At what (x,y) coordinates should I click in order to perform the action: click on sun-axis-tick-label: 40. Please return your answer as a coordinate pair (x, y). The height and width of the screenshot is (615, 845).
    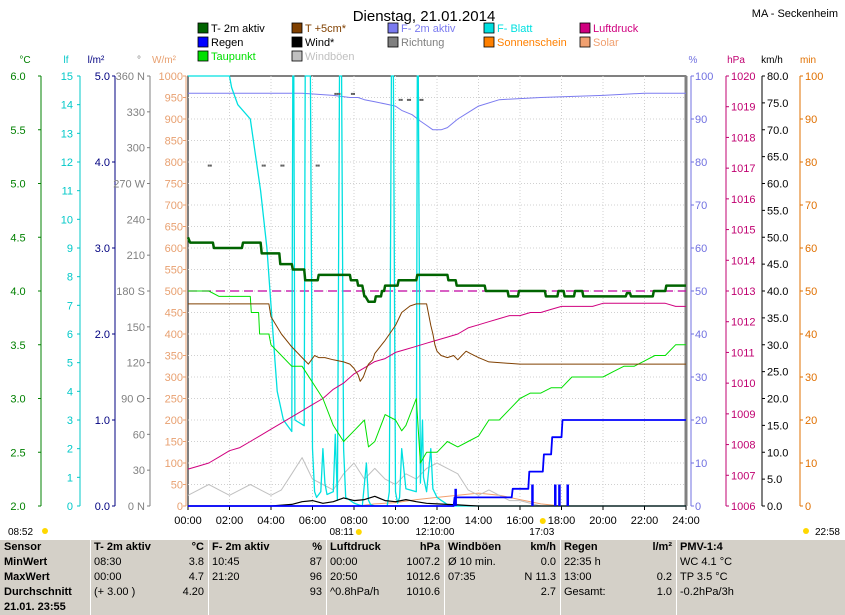
    Looking at the image, I should click on (811, 335).